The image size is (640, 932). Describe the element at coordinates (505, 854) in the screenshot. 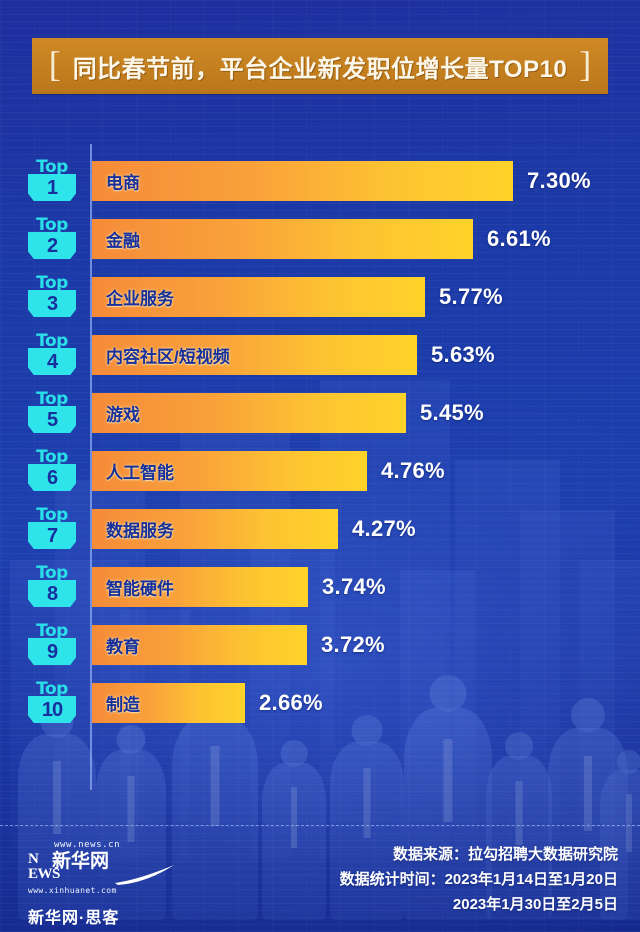

I see `source-line: 数据来源：拉勾招聘大数据研究院` at that location.